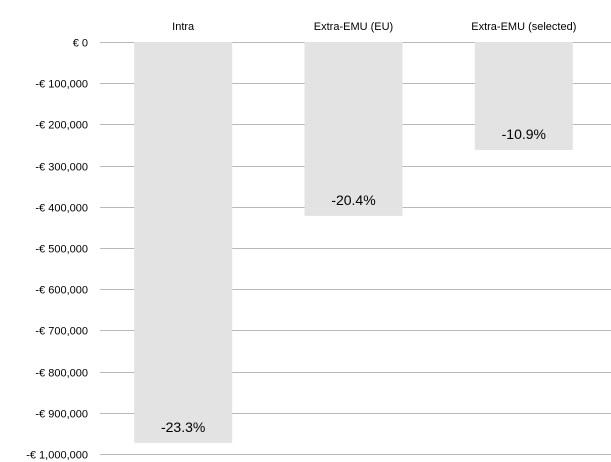 The width and height of the screenshot is (611, 462). I want to click on data-label: -20.4%, so click(353, 200).